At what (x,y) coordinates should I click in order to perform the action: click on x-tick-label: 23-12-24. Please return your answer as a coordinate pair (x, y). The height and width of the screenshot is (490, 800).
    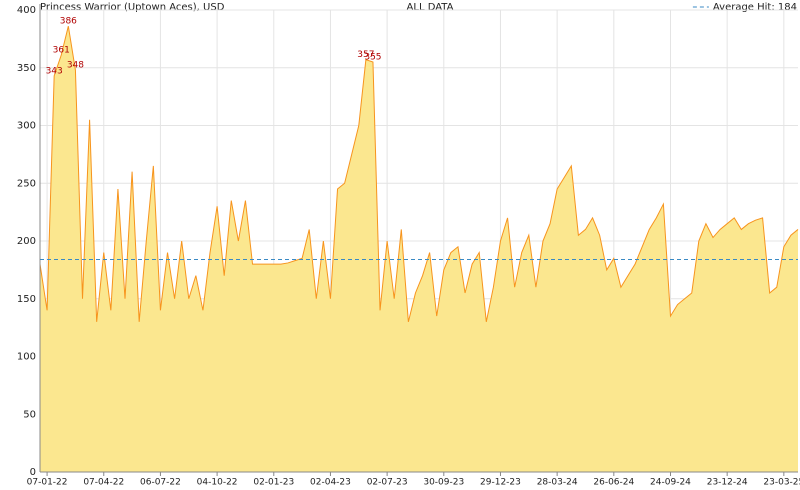
    Looking at the image, I should click on (727, 483).